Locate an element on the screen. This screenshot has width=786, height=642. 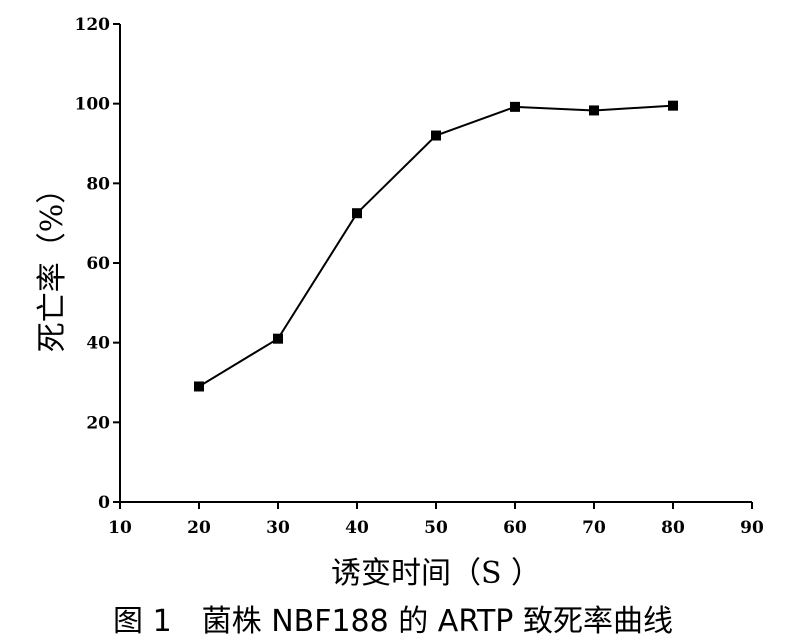
x-tick-label: 20 is located at coordinates (199, 528).